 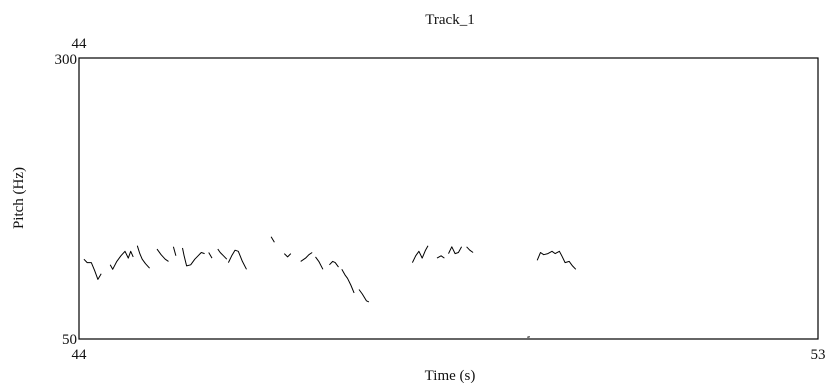 What do you see at coordinates (449, 20) in the screenshot?
I see `chart-title: Track_1` at bounding box center [449, 20].